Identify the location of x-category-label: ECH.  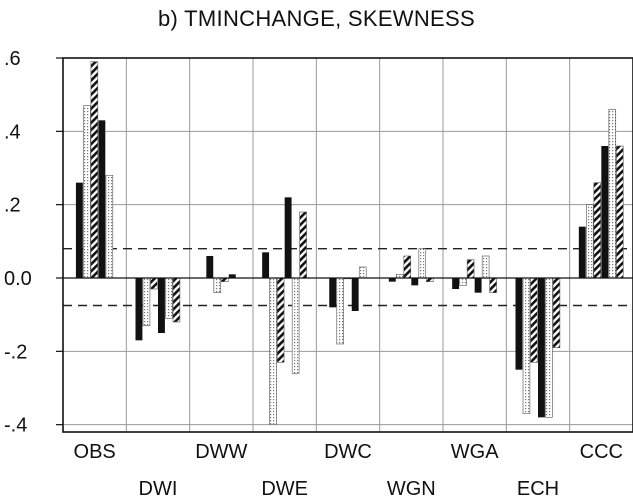
(538, 489).